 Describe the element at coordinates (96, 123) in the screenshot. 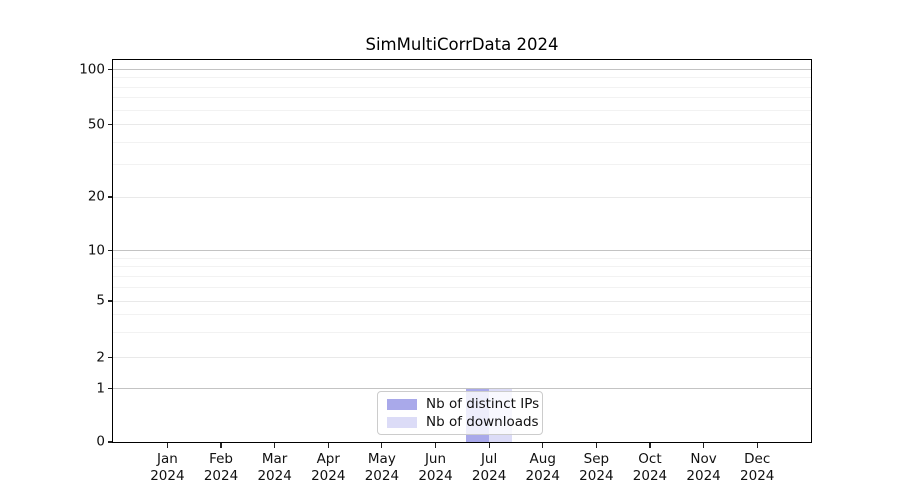

I see `y-tick-label: 50` at that location.